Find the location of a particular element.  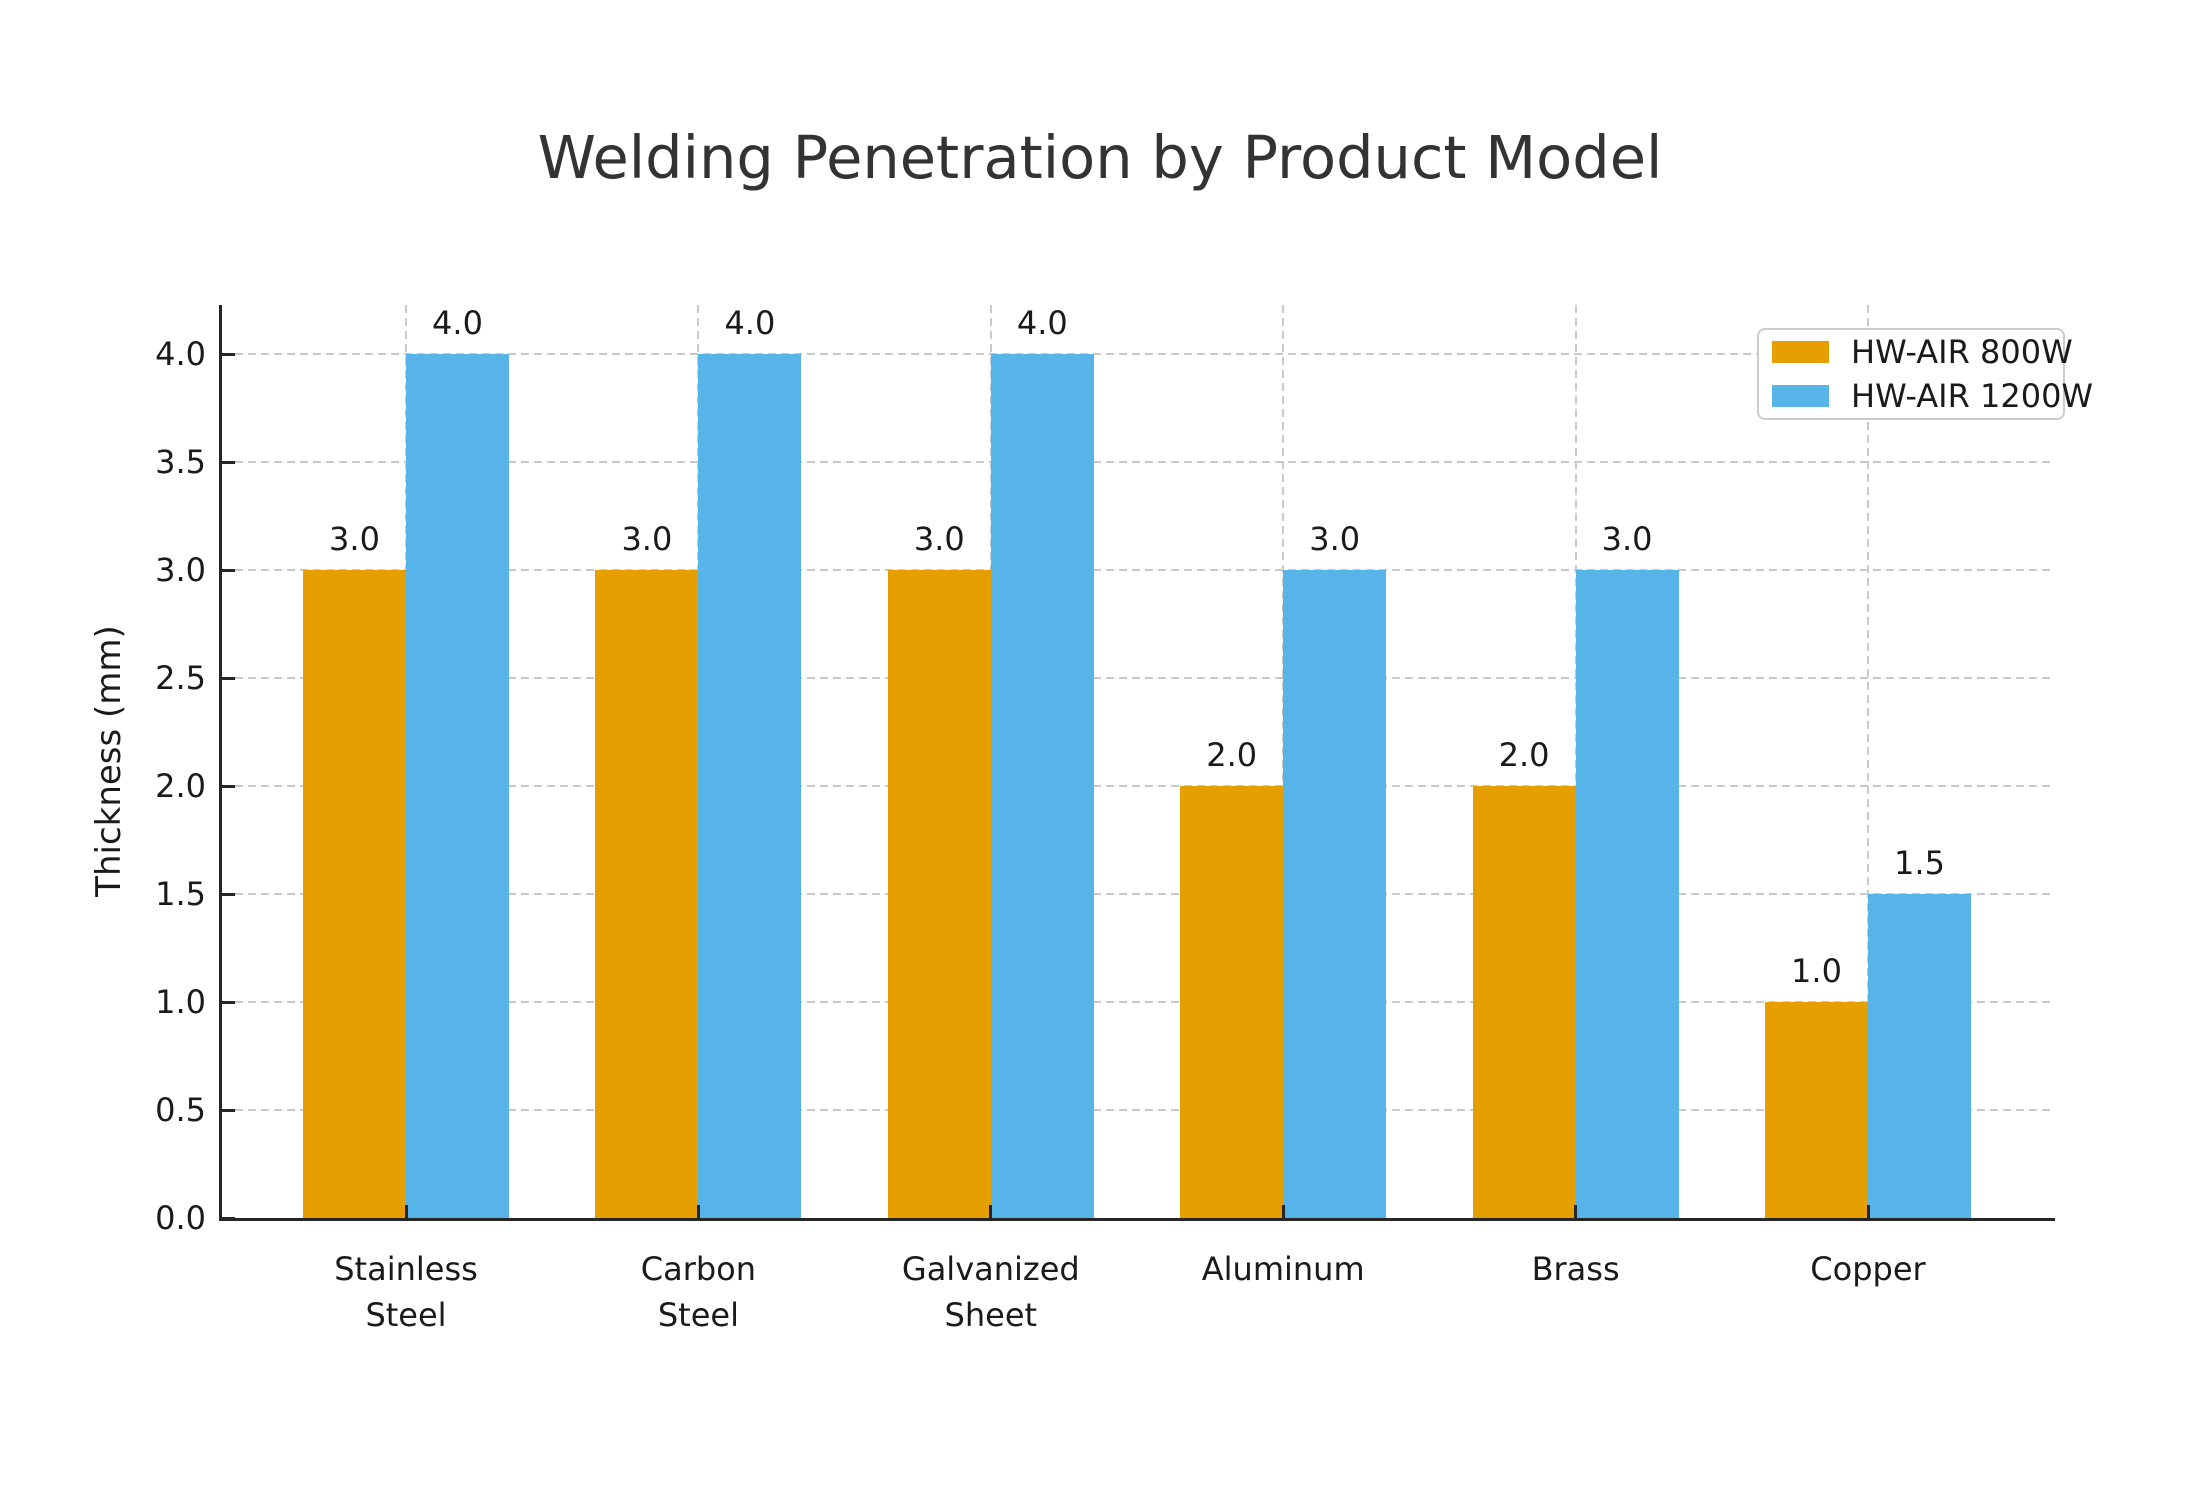

y-tick-label: 2.5 is located at coordinates (180, 678).